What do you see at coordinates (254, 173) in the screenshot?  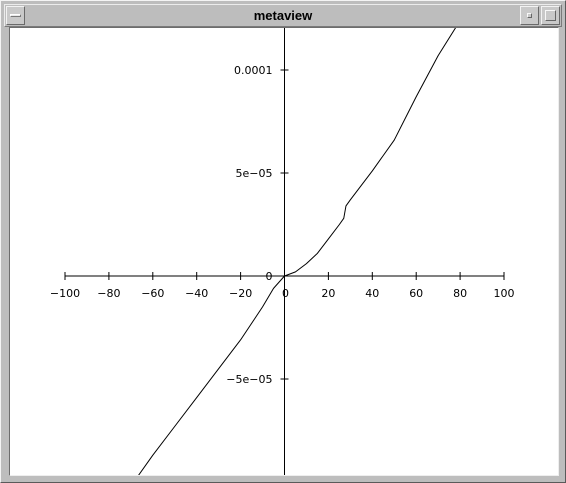 I see `y-tick-label: 5e−05` at bounding box center [254, 173].